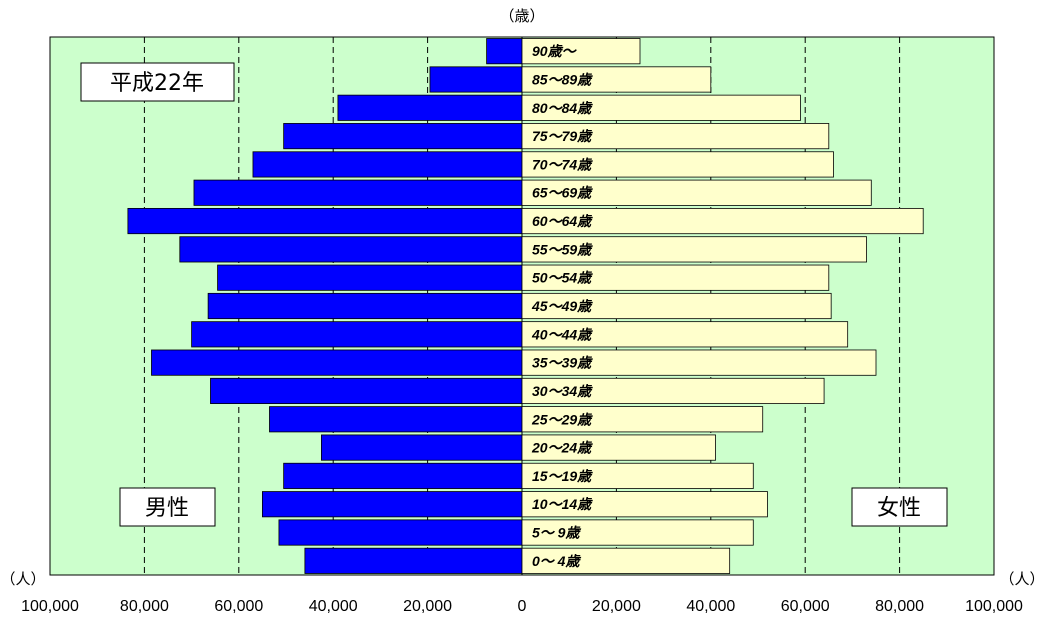 This screenshot has height=620, width=1044. Describe the element at coordinates (562, 419) in the screenshot. I see `age-group-label: 25～29歳` at that location.